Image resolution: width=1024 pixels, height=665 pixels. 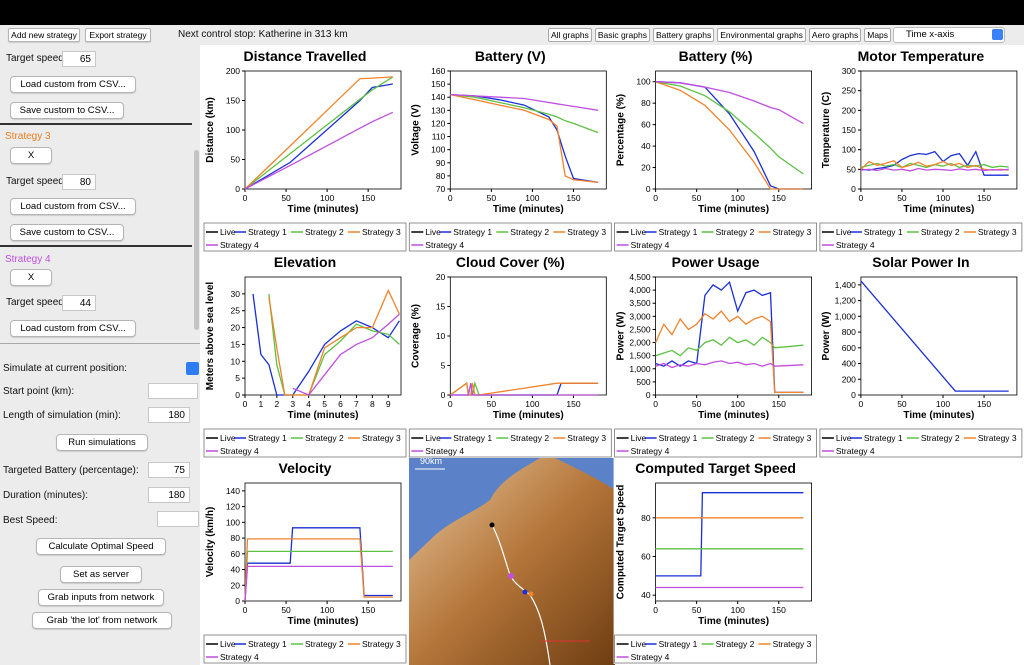 What do you see at coordinates (388, 404) in the screenshot?
I see `x-tick-label: 9` at bounding box center [388, 404].